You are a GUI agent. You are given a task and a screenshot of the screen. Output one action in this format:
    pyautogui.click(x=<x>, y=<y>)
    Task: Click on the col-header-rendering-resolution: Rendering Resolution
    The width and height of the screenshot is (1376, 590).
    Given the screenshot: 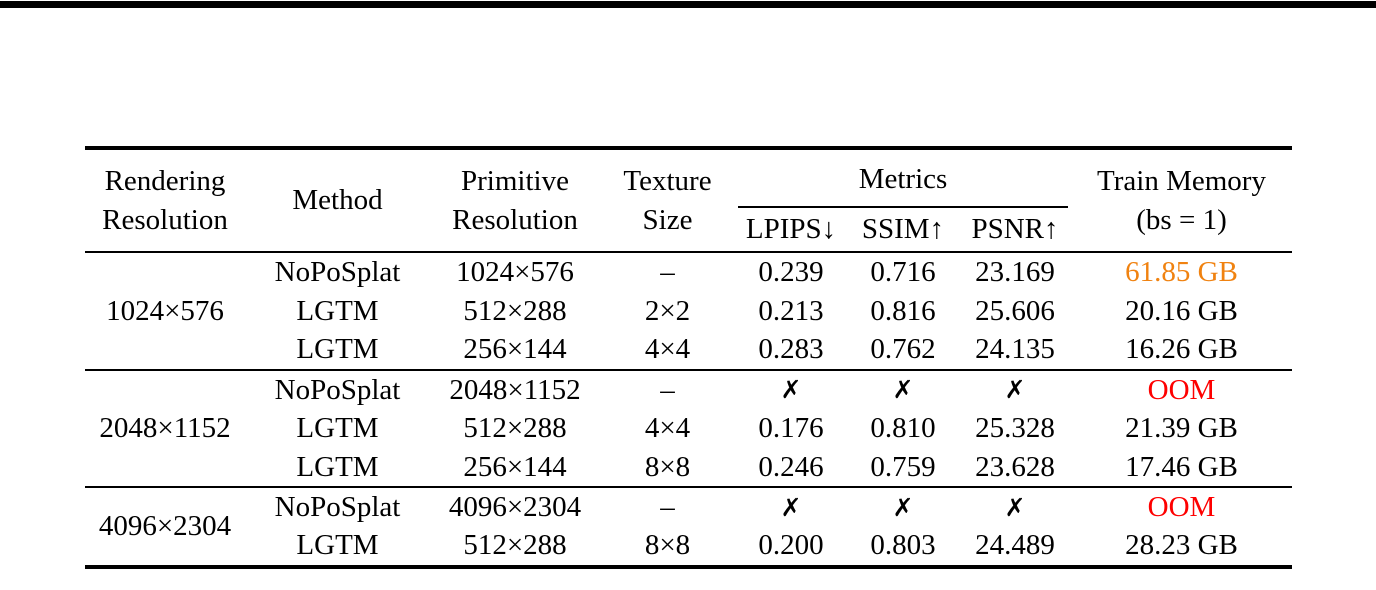 What is the action you would take?
    pyautogui.click(x=165, y=200)
    